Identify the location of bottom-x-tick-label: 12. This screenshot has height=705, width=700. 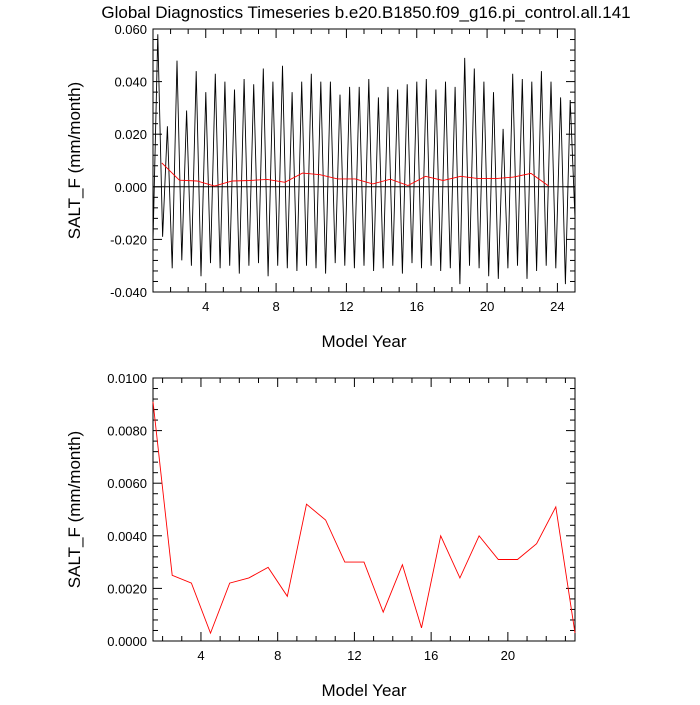
(354, 655).